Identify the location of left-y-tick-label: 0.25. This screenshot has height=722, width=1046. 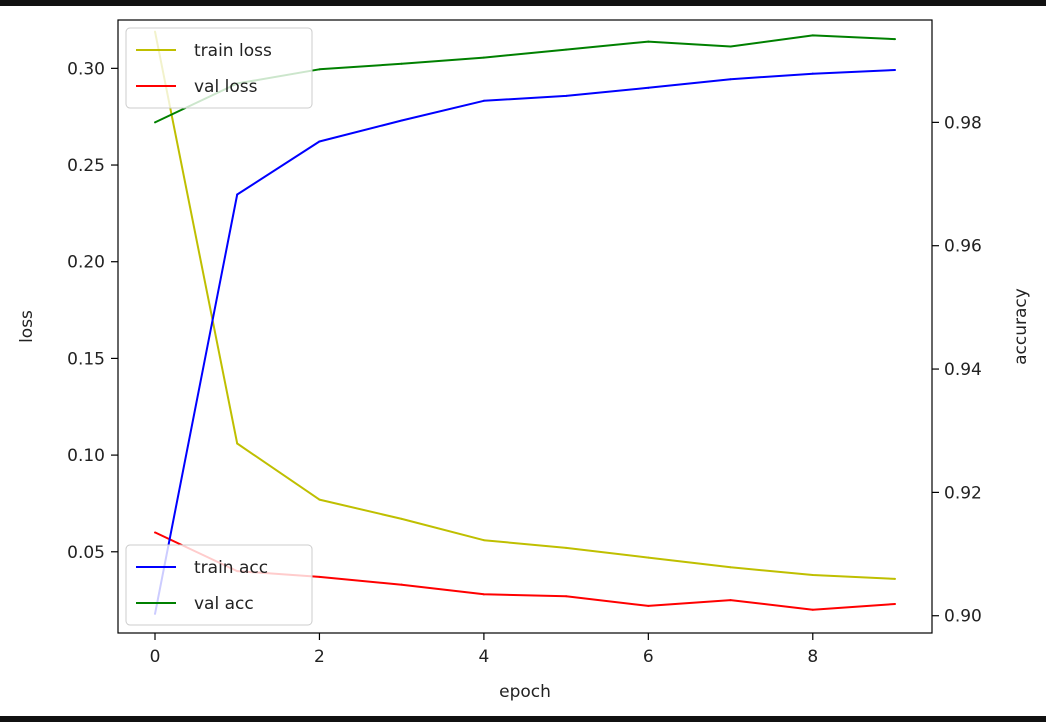
(86, 166).